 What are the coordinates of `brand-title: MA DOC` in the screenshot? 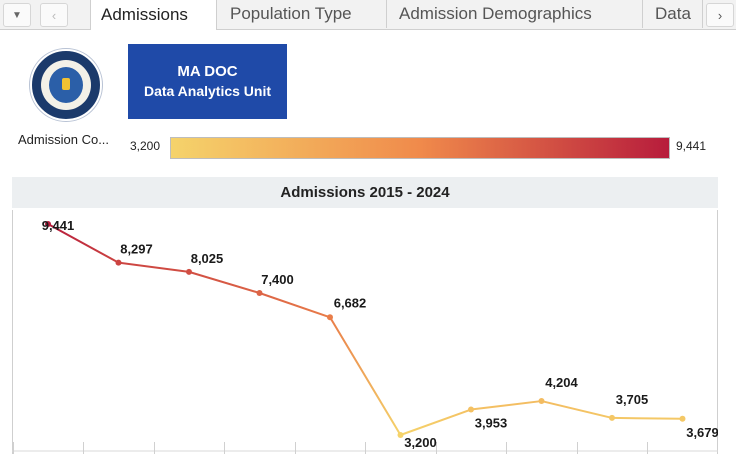 It's located at (207, 71).